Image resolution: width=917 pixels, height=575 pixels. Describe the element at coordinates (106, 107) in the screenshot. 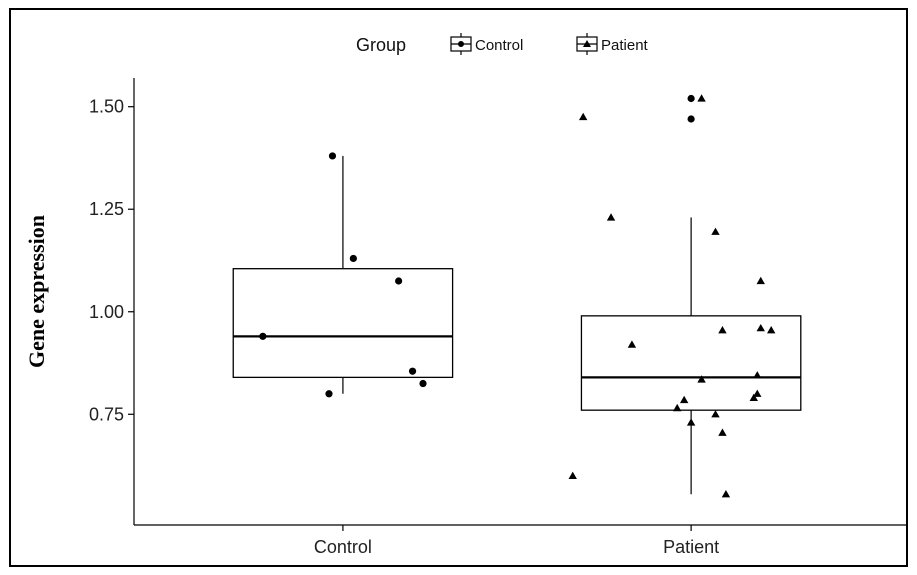

I see `y-tick-label: 1.50` at that location.